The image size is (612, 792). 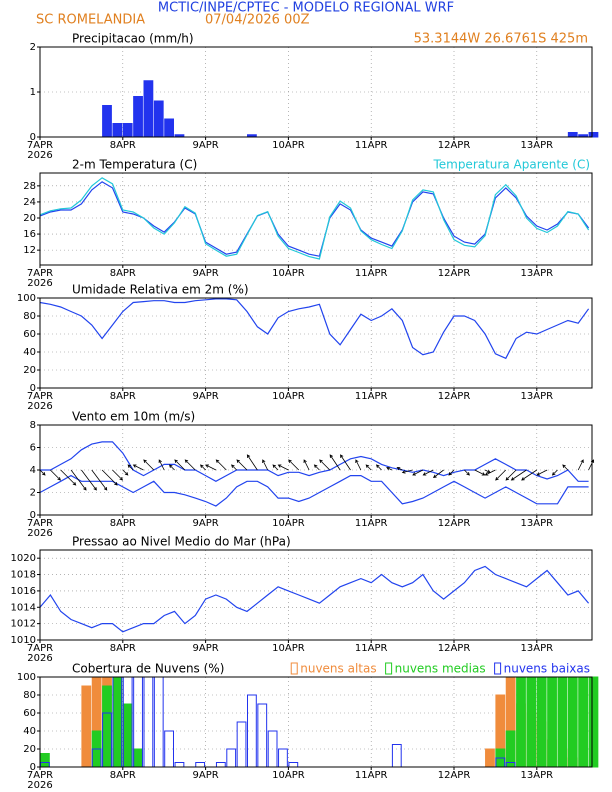 What do you see at coordinates (306, 8) in the screenshot?
I see `page-title: MCTIC/INPE/CPTEC - MODELO REGIONAL WRF` at bounding box center [306, 8].